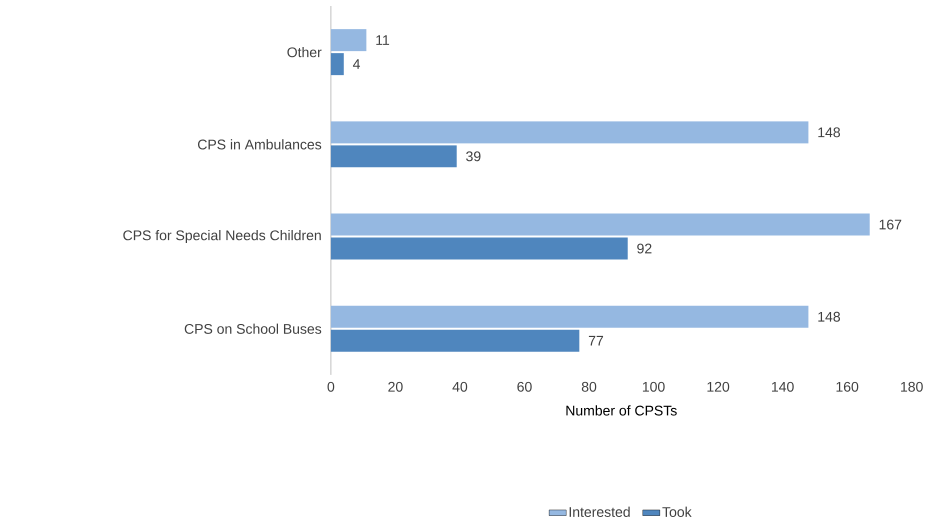  I want to click on y-tick-label: Other, so click(304, 52).